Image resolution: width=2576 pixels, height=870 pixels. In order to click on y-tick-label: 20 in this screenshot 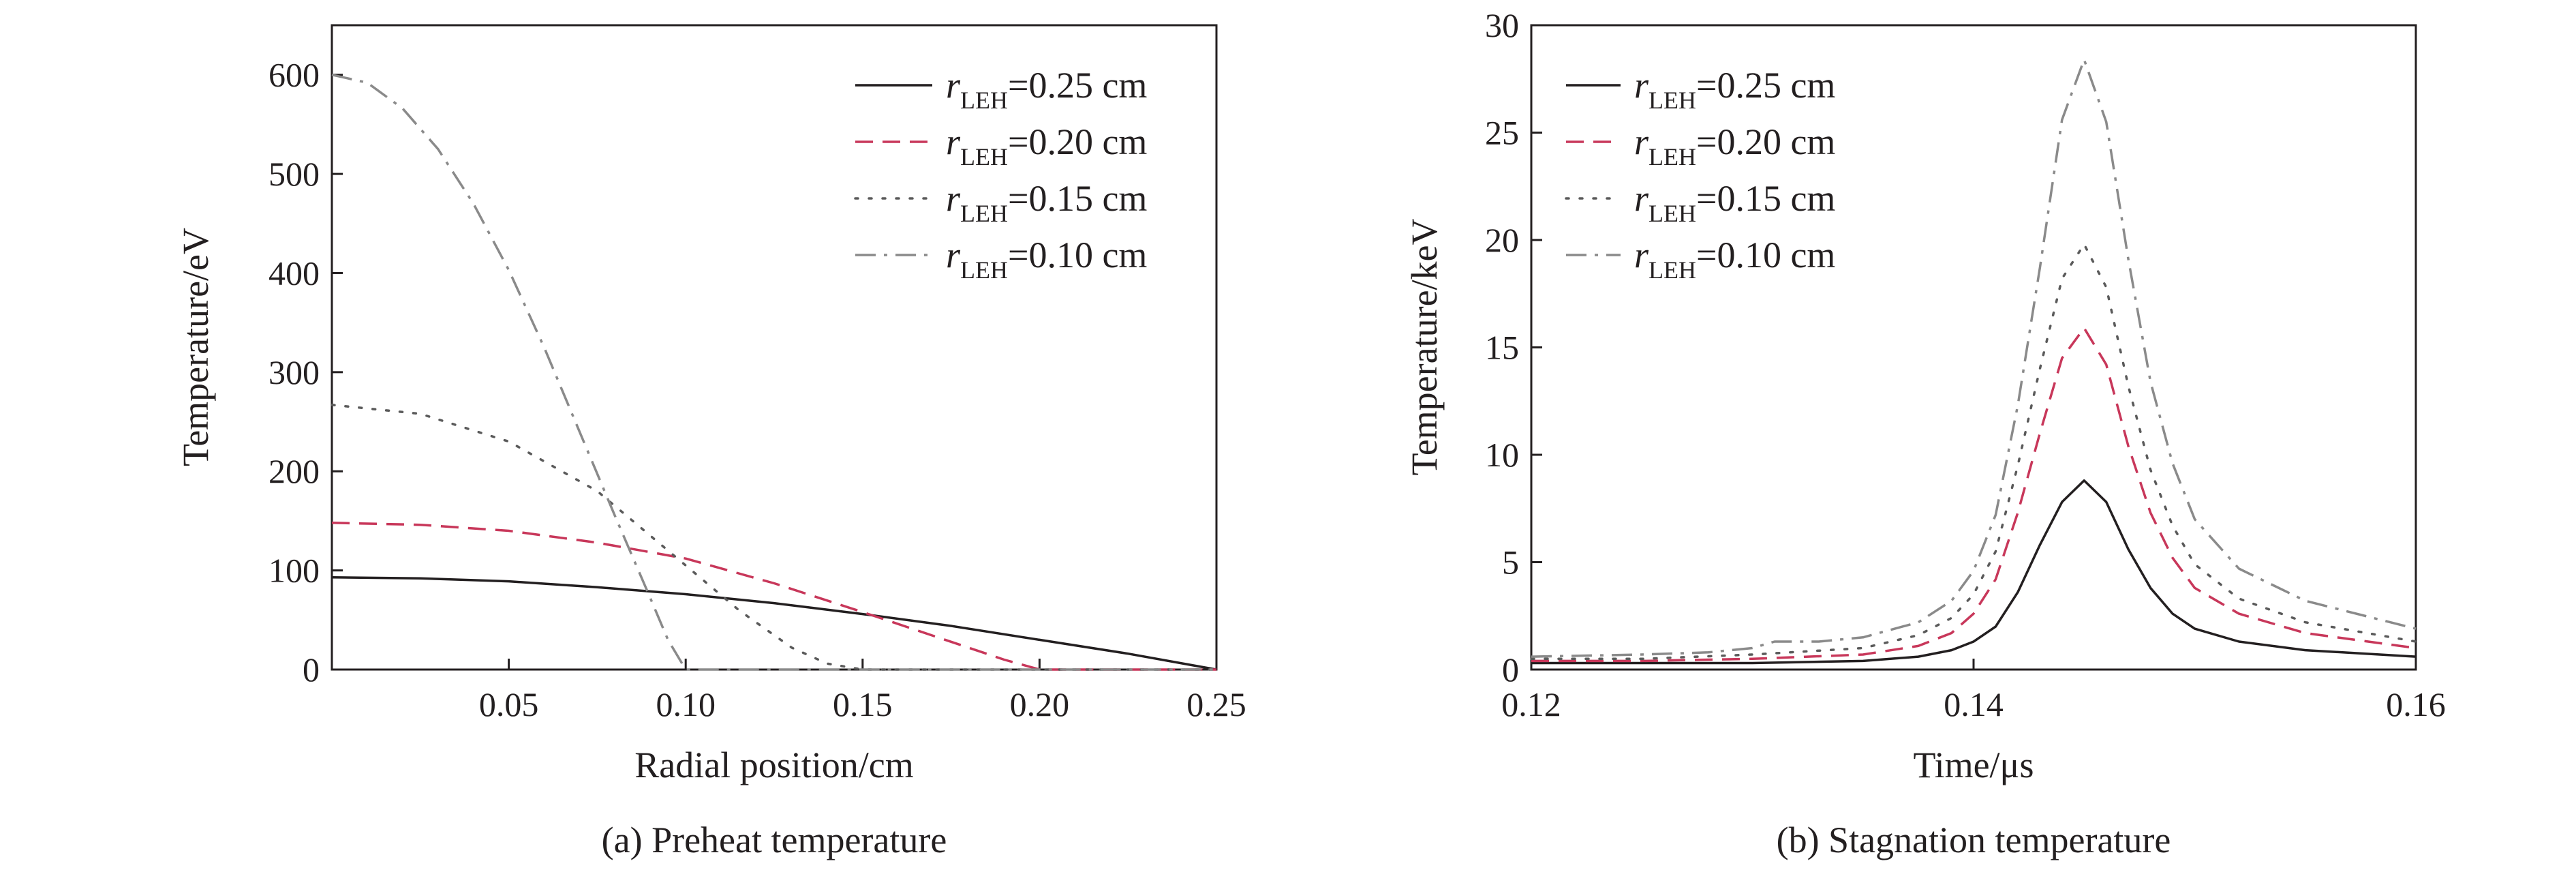, I will do `click(1502, 240)`.